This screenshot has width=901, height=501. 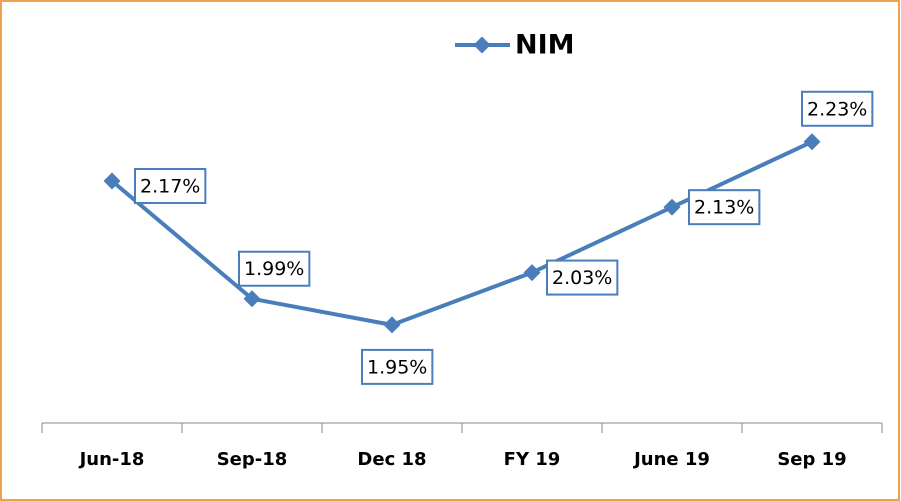 I want to click on data-label: 1.99%, so click(x=274, y=268).